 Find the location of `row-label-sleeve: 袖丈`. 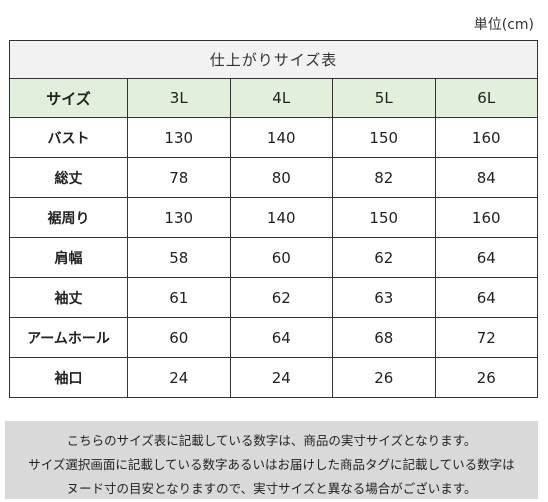

row-label-sleeve: 袖丈 is located at coordinates (68, 297).